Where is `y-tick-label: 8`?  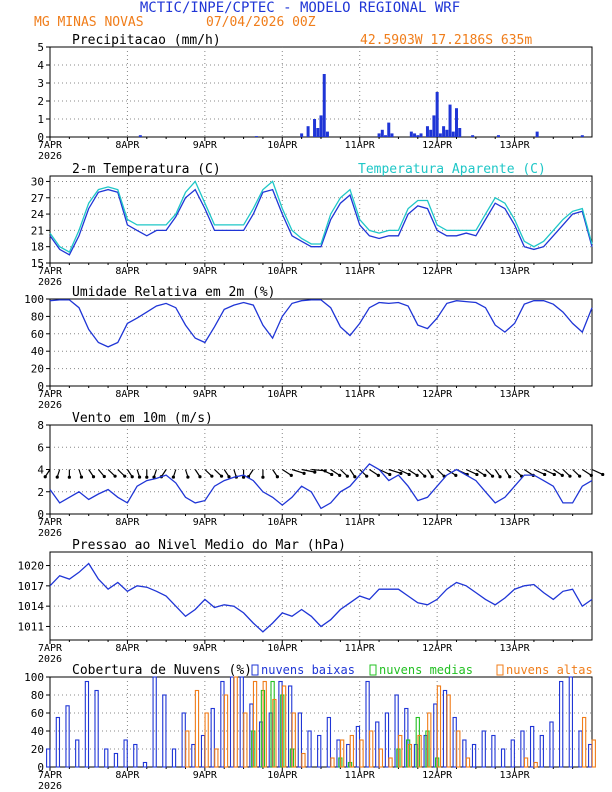 y-tick-label: 8 is located at coordinates (40, 425).